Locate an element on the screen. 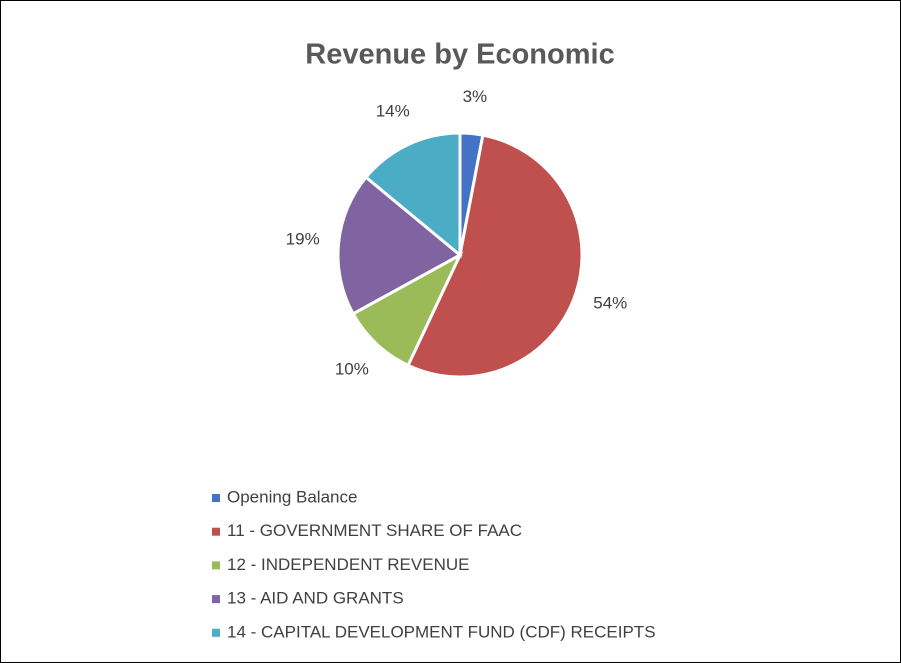  legend-label: 13 - AID AND GRANTS is located at coordinates (315, 598).